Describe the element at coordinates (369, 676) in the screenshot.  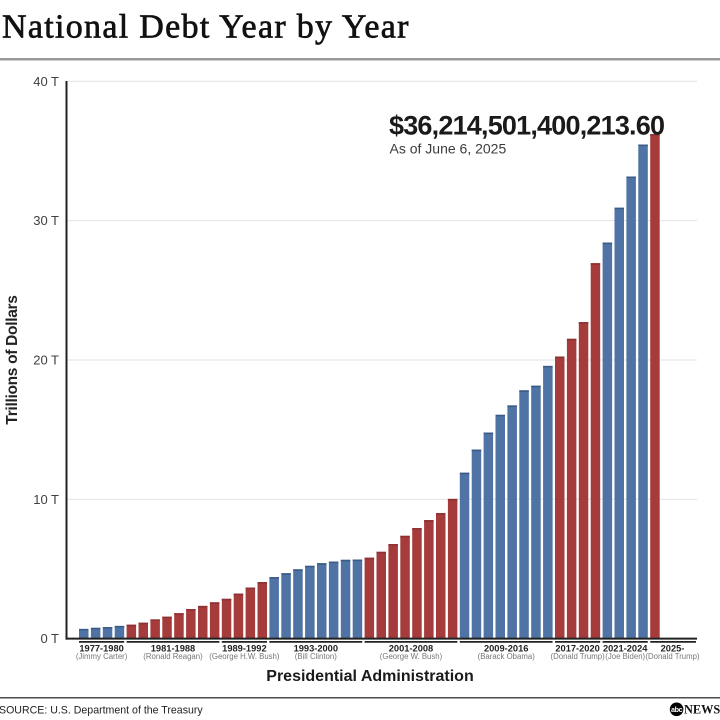
I see `svg-text: Presidential Administration` at that location.